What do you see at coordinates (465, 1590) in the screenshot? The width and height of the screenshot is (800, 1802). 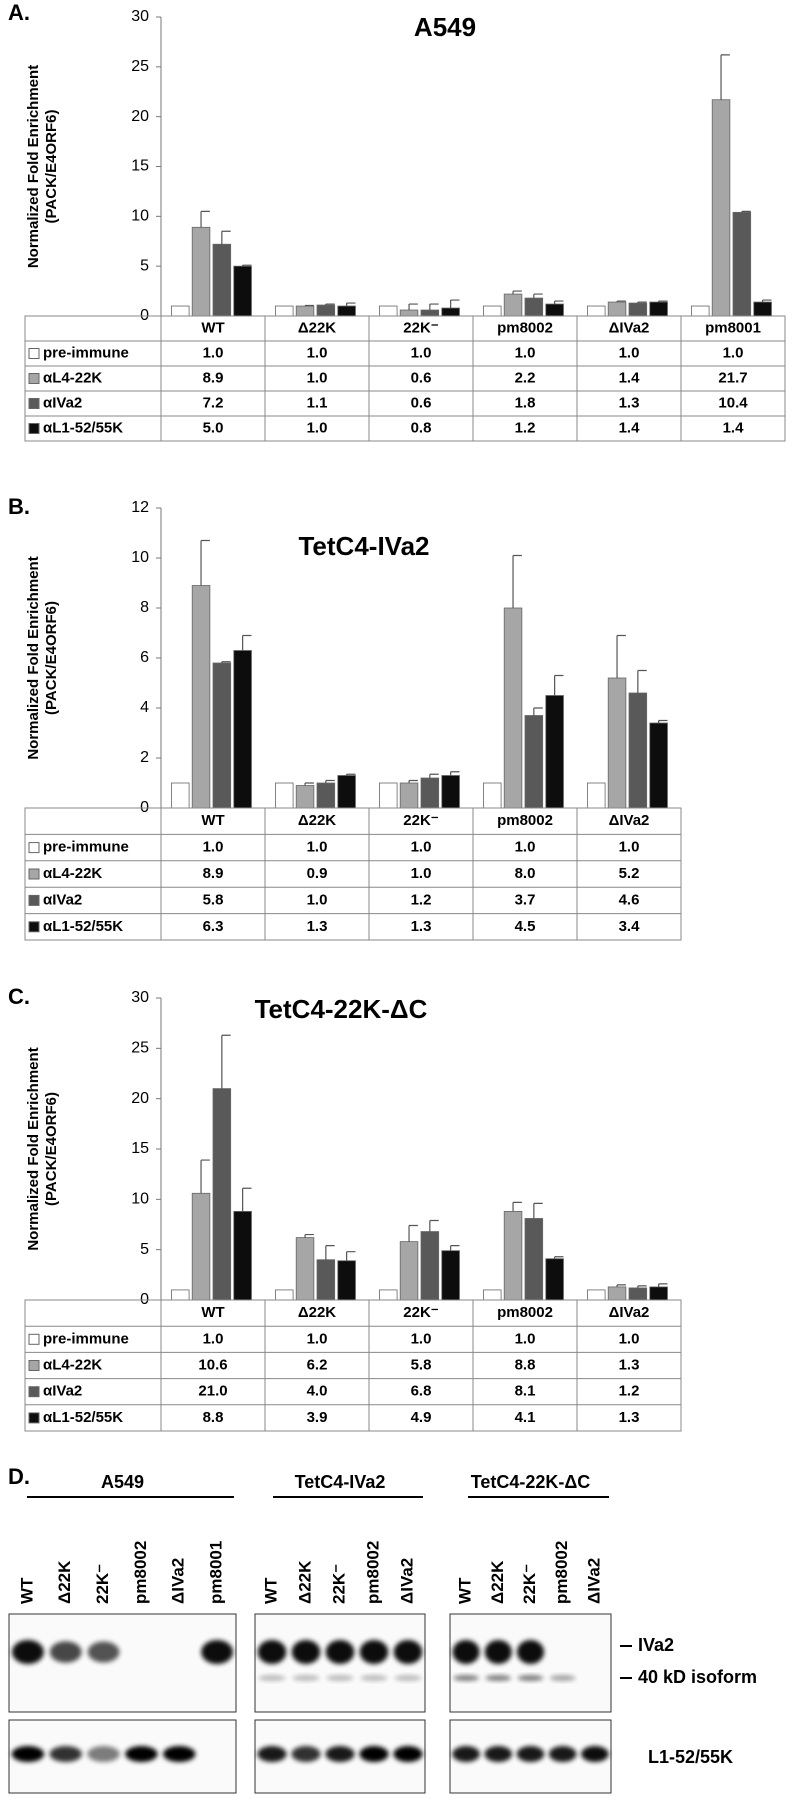 I see `lane-label: WT` at bounding box center [465, 1590].